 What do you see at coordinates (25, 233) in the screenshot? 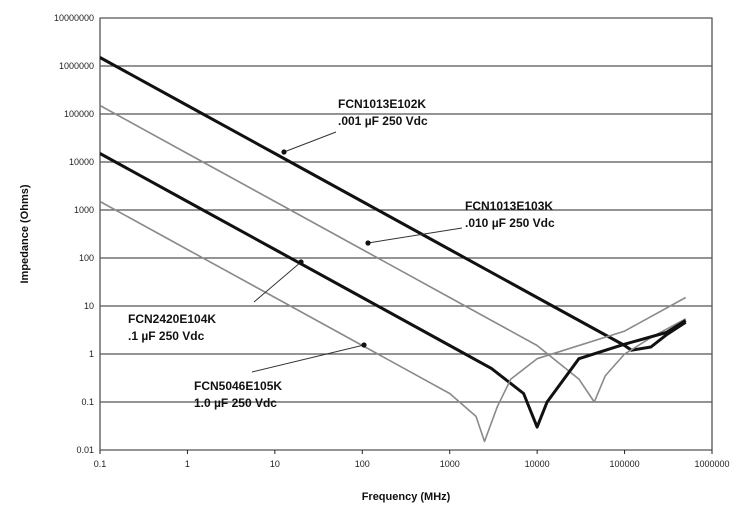
I see `y-axis-title: Impedance (Ohms)` at bounding box center [25, 233].